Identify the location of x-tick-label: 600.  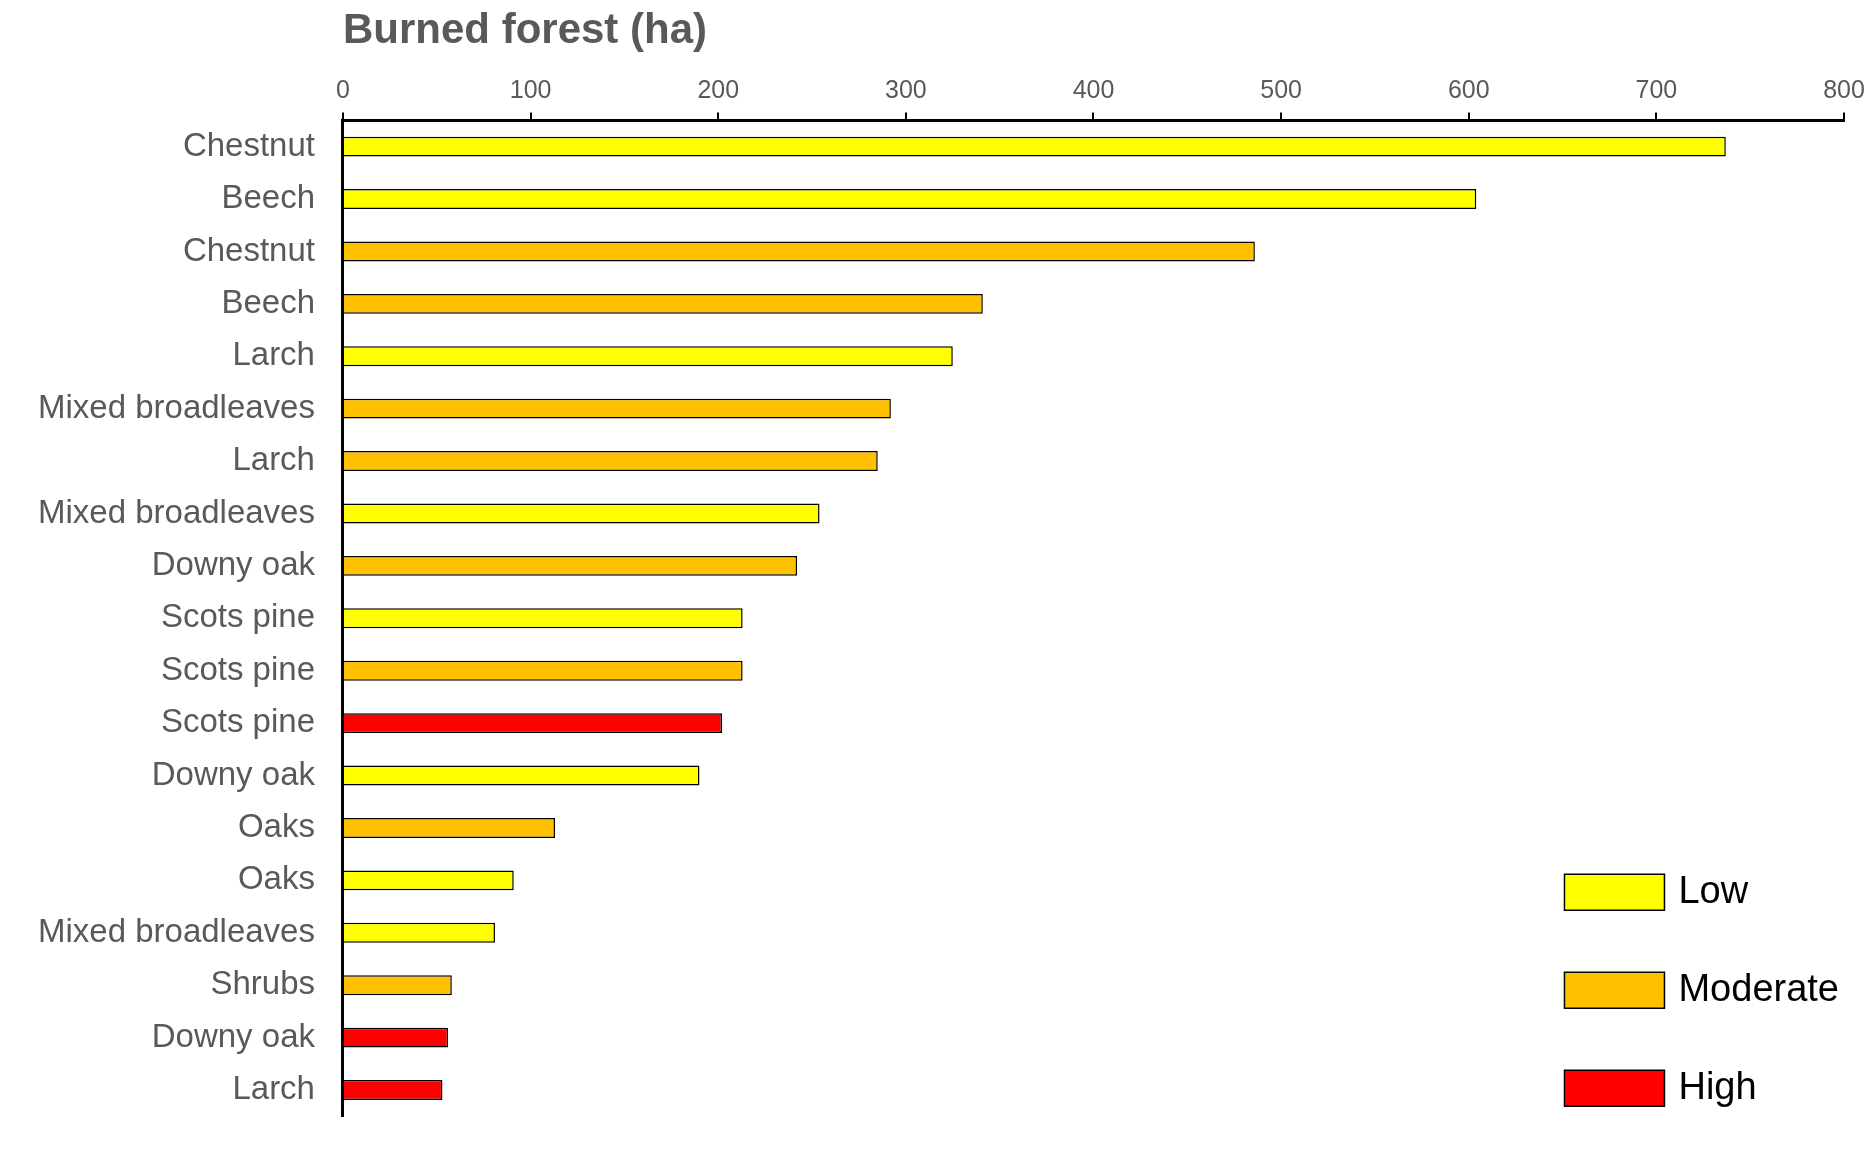
(1468, 89).